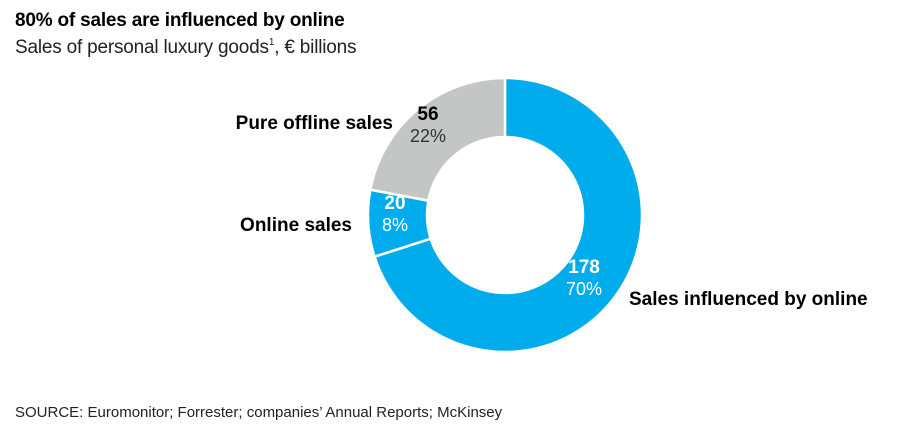 This screenshot has height=440, width=901. Describe the element at coordinates (428, 136) in the screenshot. I see `slice-percent-label-2: 22%` at that location.